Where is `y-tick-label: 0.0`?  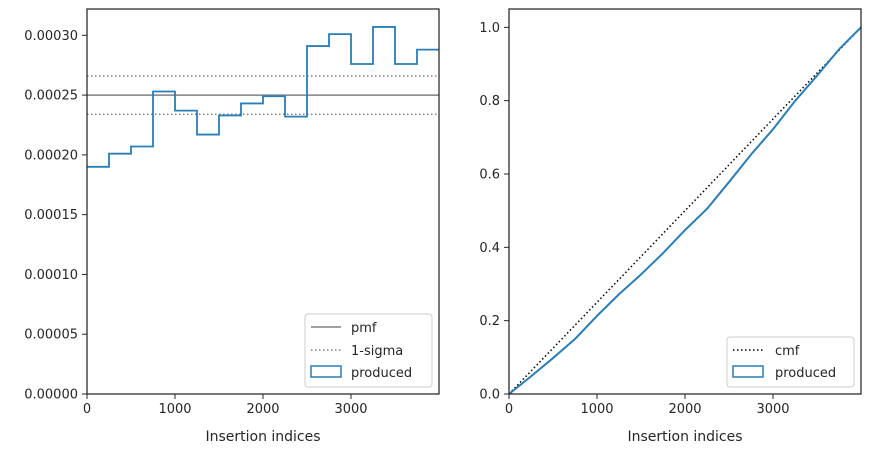
y-tick-label: 0.0 is located at coordinates (489, 395).